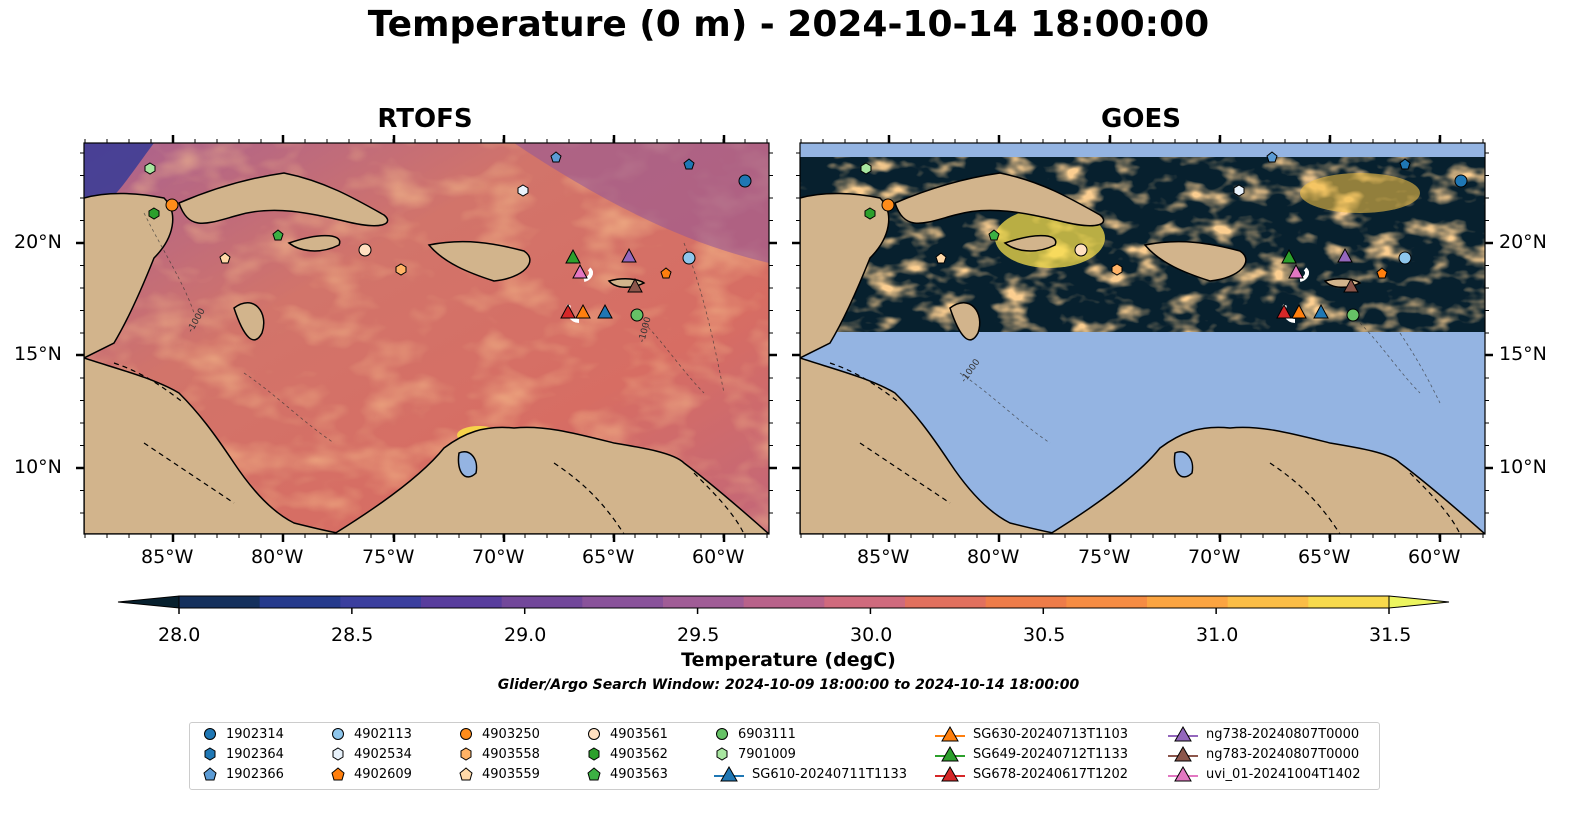 This screenshot has width=1577, height=827. What do you see at coordinates (511, 774) in the screenshot?
I see `legend-item-label: 4903559` at bounding box center [511, 774].